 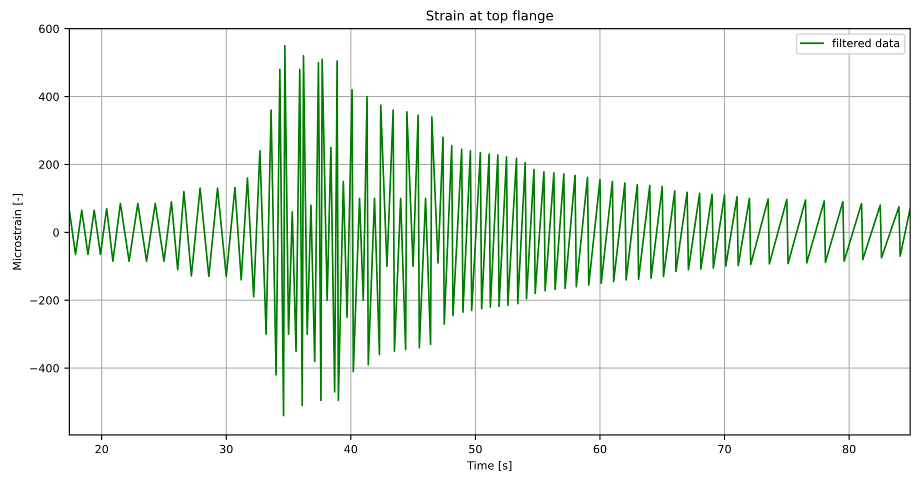 I want to click on x-tick-label: 50, so click(x=475, y=449).